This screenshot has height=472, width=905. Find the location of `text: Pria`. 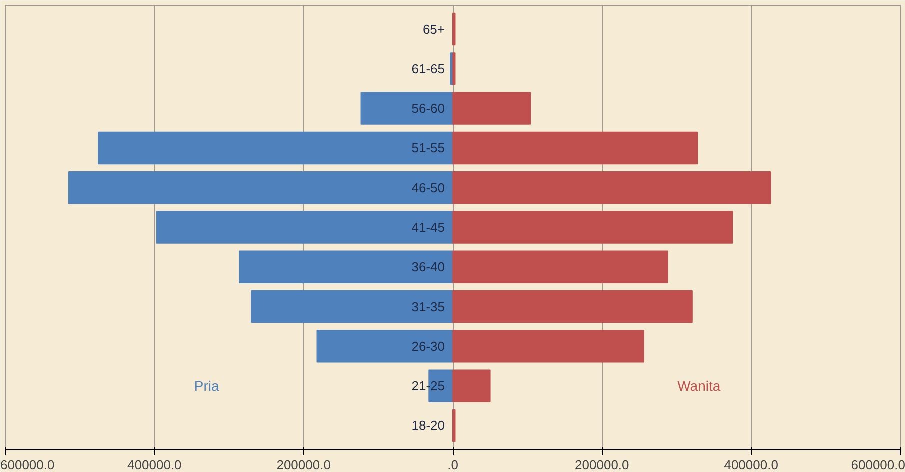

text: Pria is located at coordinates (207, 386).